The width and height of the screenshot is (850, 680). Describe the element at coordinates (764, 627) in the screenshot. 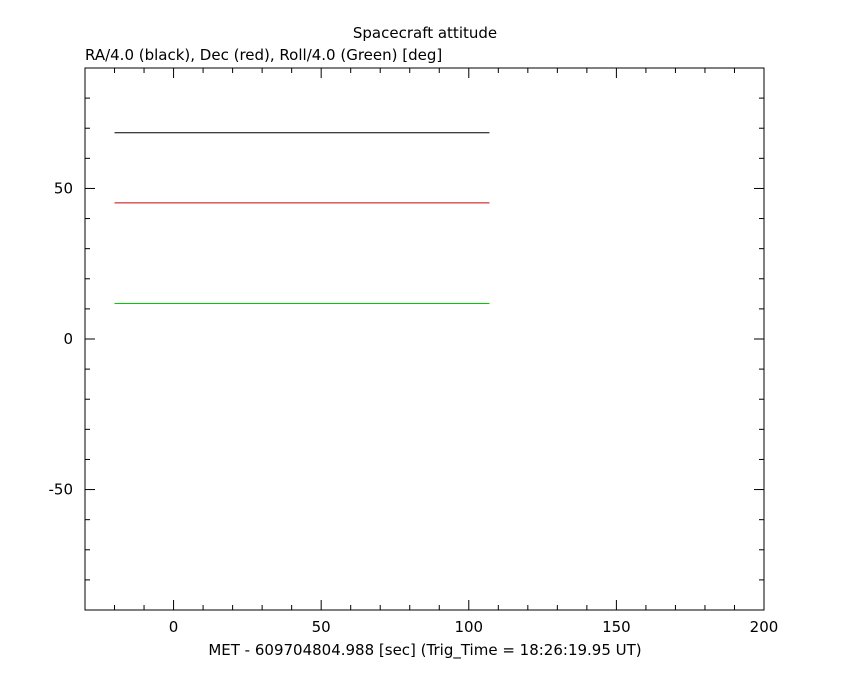

I see `x-tick-label: 200` at that location.